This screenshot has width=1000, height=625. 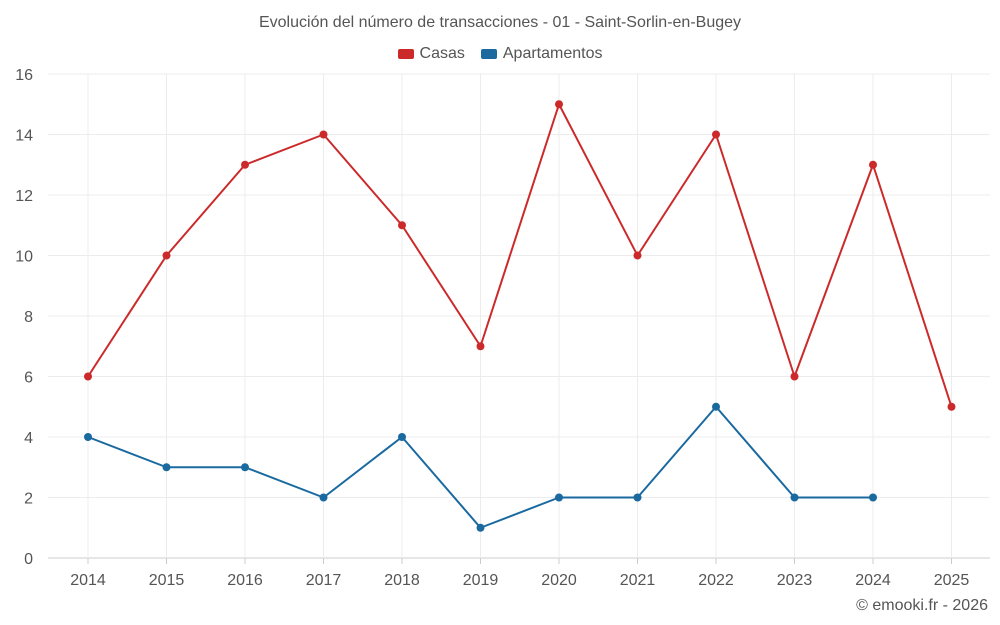 I want to click on x-tick-label: 2019, so click(x=481, y=580).